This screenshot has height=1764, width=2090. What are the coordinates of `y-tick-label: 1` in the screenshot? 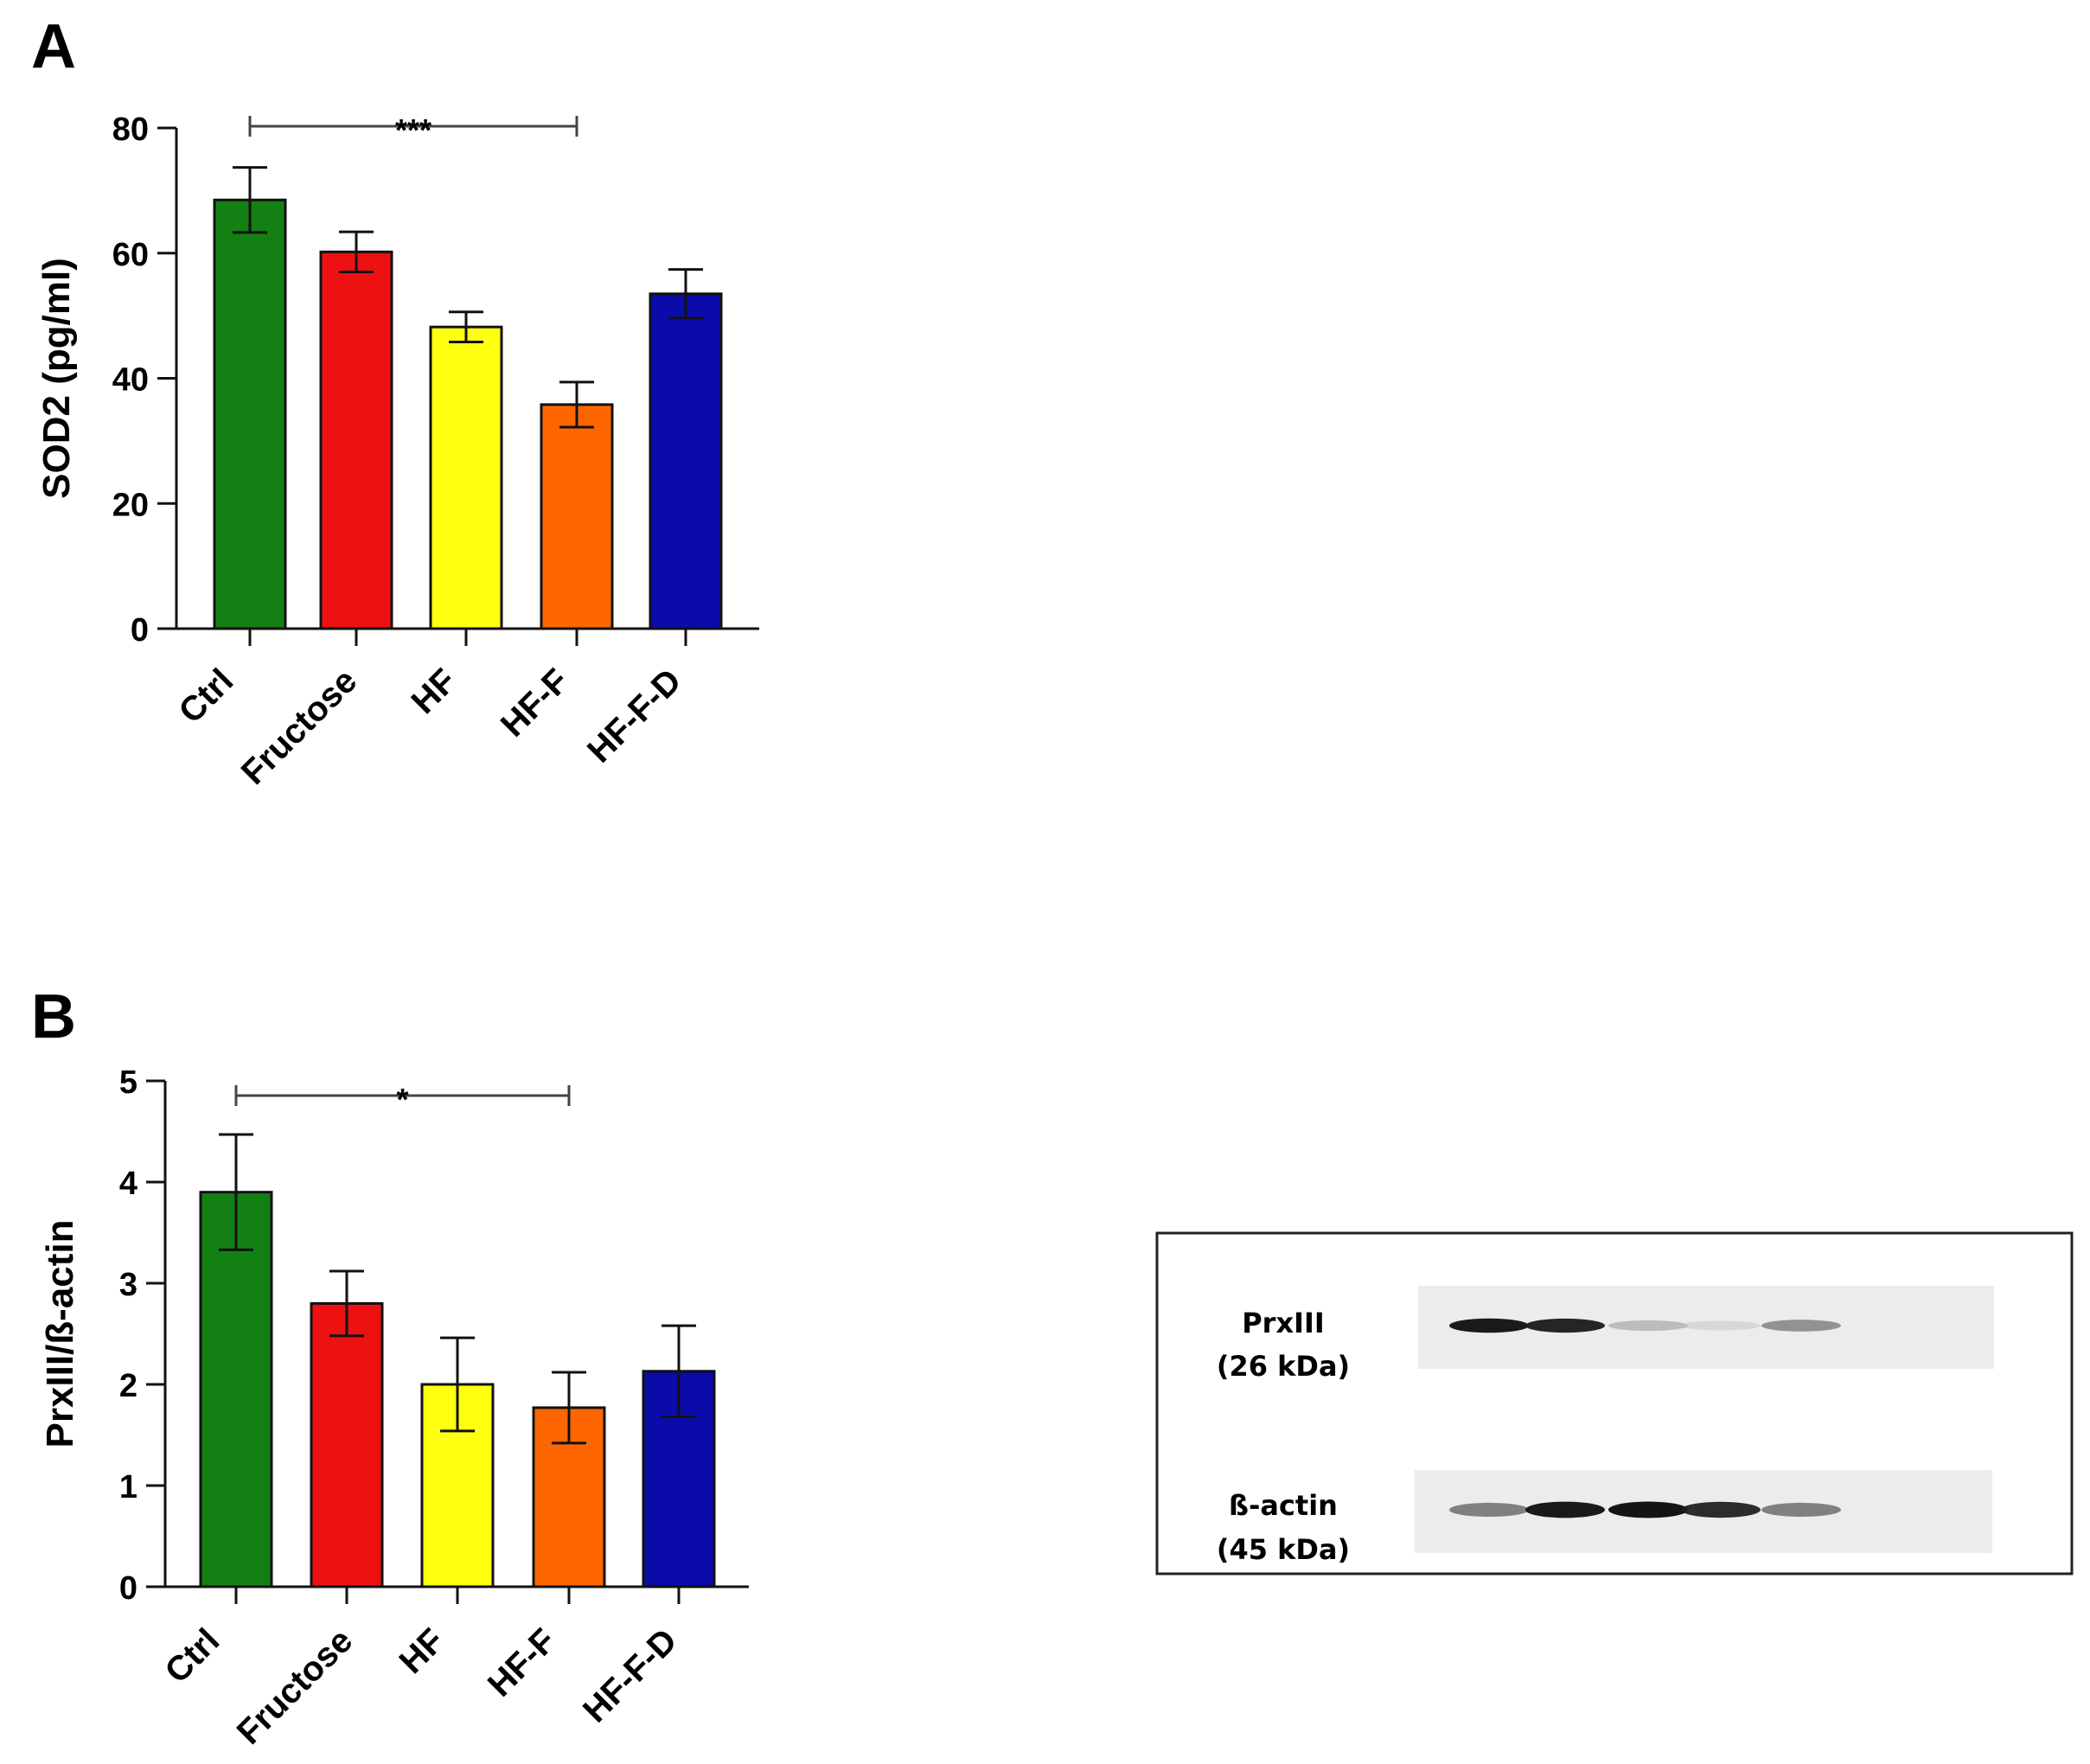 It's located at (128, 1487).